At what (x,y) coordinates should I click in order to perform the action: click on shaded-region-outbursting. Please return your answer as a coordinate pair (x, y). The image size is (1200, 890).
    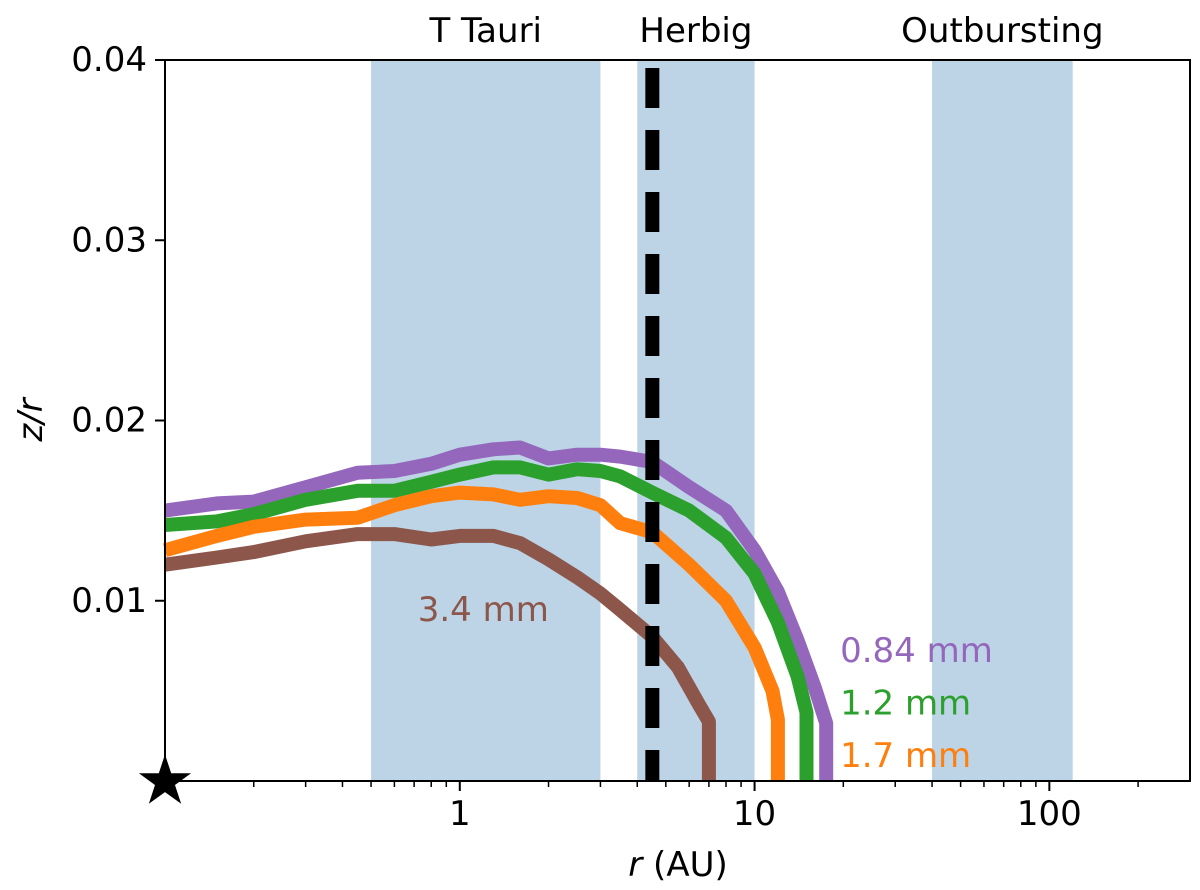
    Looking at the image, I should click on (1002, 420).